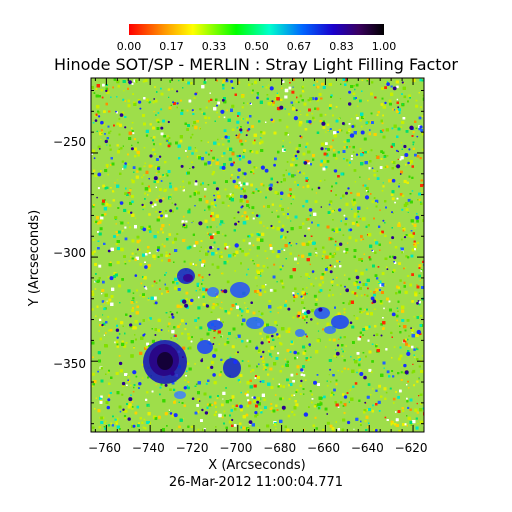 Image resolution: width=512 pixels, height=512 pixels. I want to click on x-tick-label: −660, so click(323, 448).